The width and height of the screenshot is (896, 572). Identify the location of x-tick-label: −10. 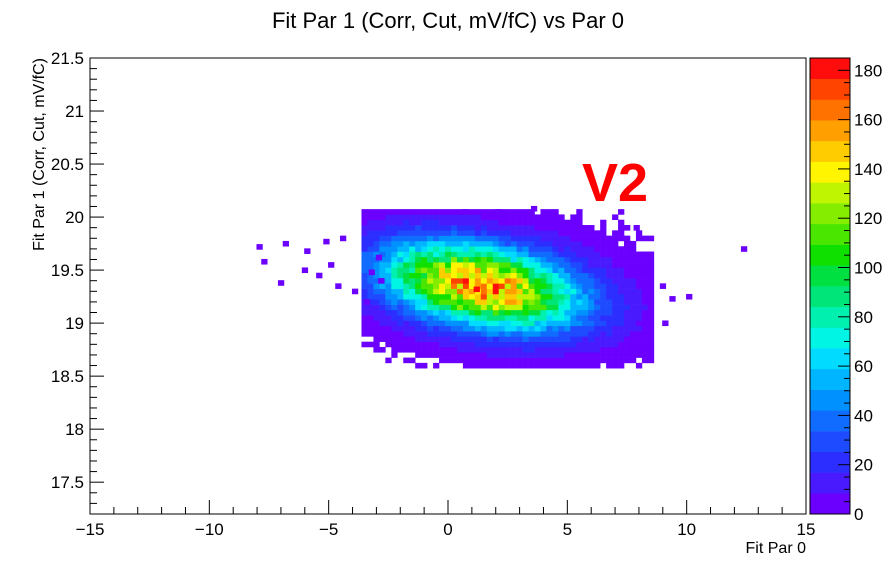
(209, 529).